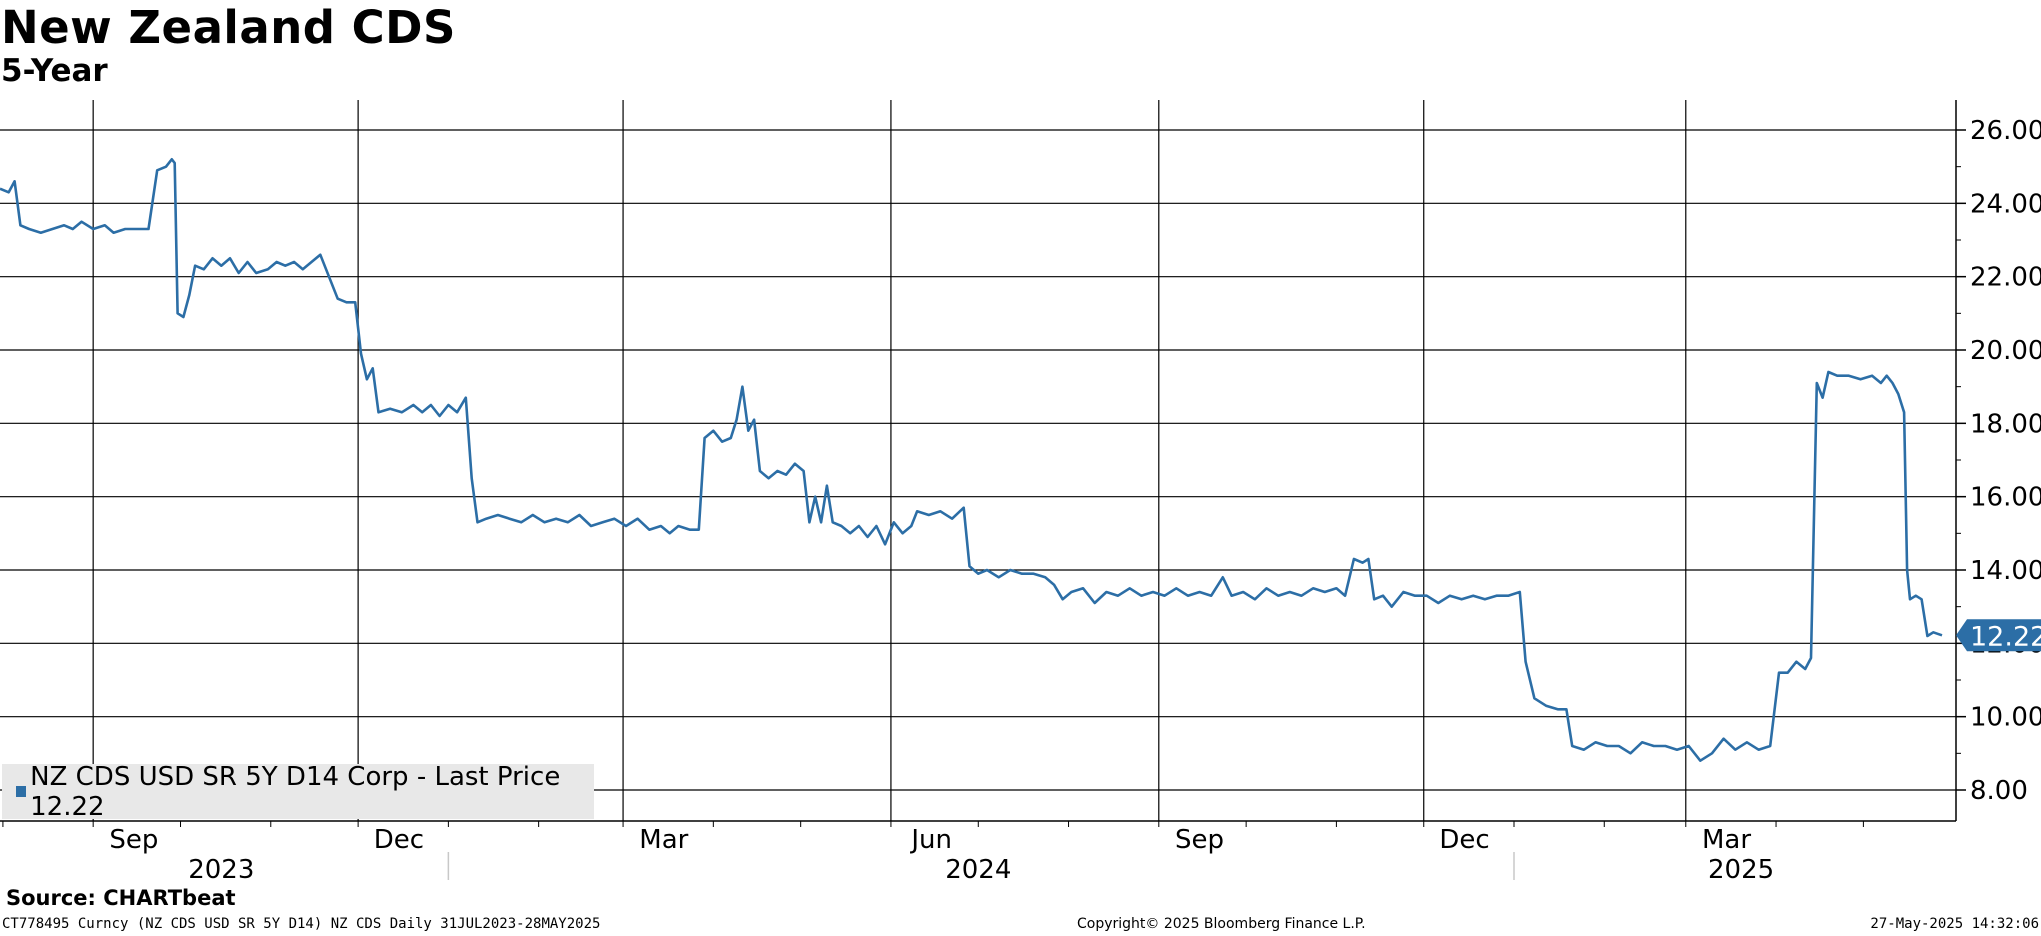 This screenshot has height=936, width=2041. Describe the element at coordinates (121, 898) in the screenshot. I see `source-note: Source: CHARTbeat` at that location.